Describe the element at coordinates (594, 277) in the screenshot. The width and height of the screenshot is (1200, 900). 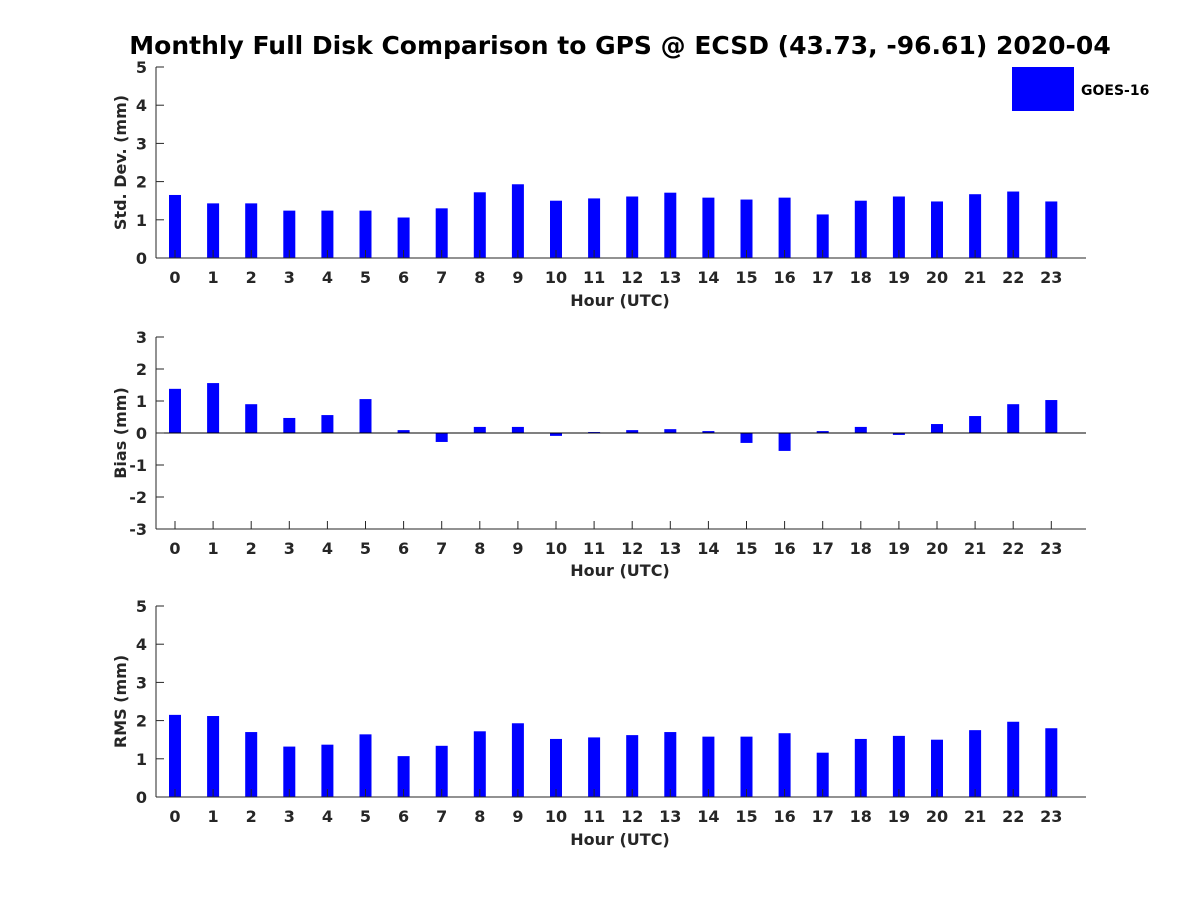
I see `x-tick-label-stddev: 11` at that location.